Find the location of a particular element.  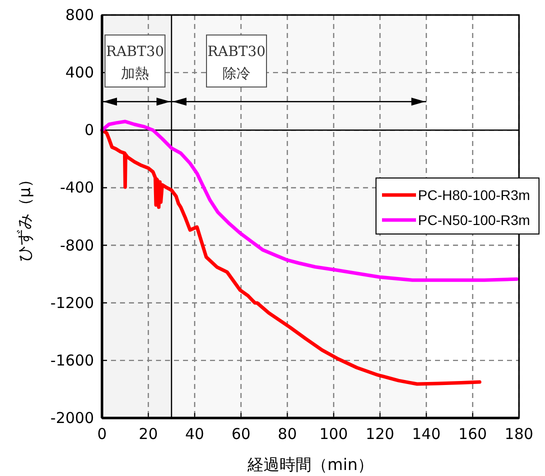

band-label: RABT30 加熱 is located at coordinates (135, 63).